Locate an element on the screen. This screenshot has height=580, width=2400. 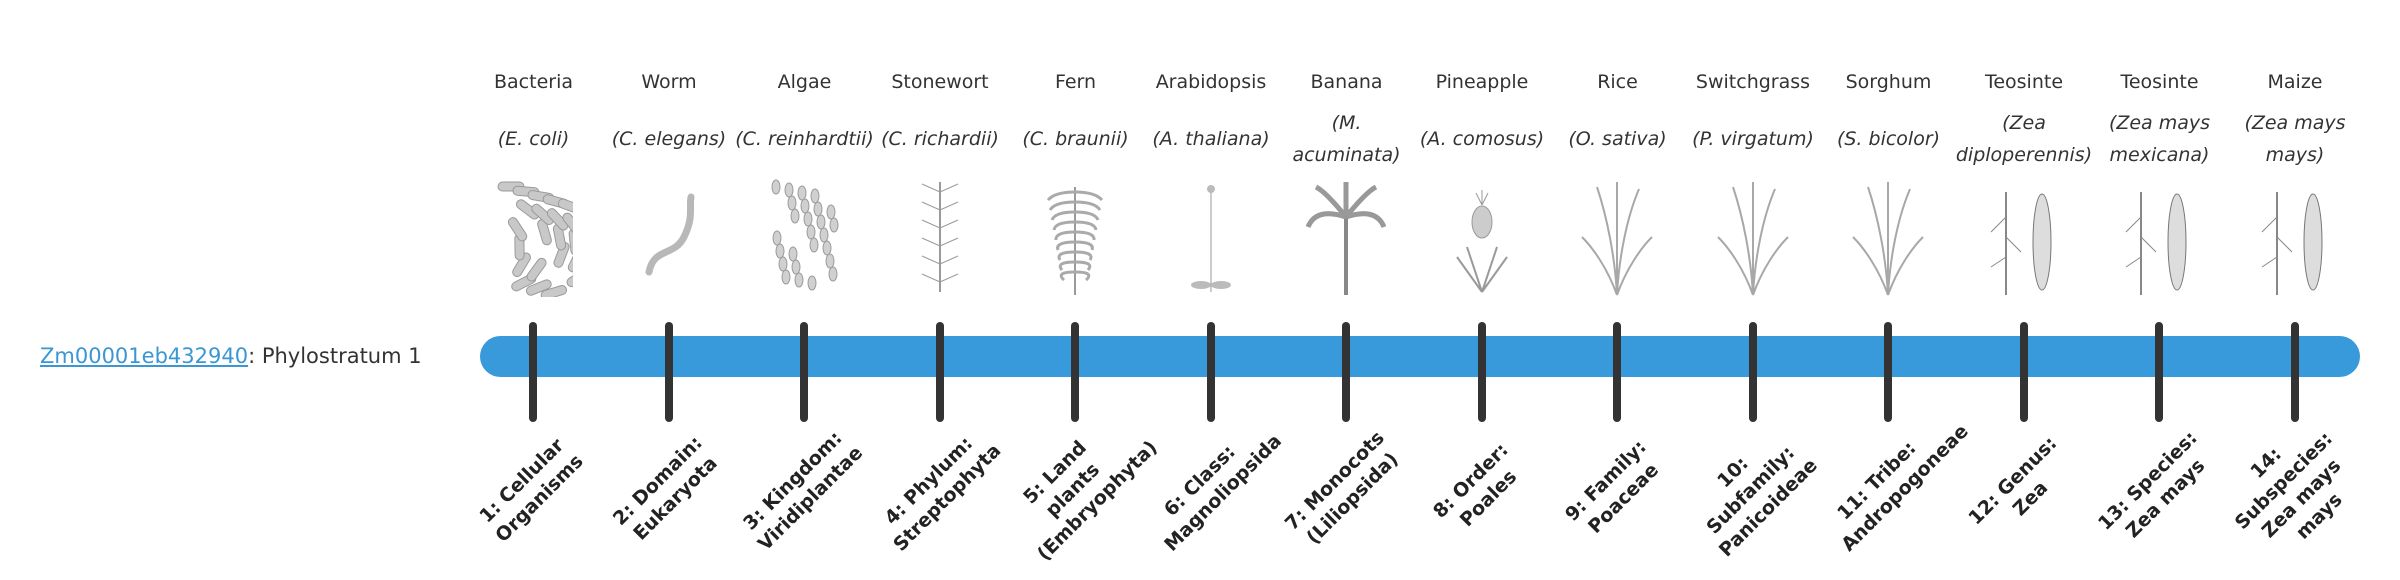
organism-common-name: Maize is located at coordinates (2295, 82).